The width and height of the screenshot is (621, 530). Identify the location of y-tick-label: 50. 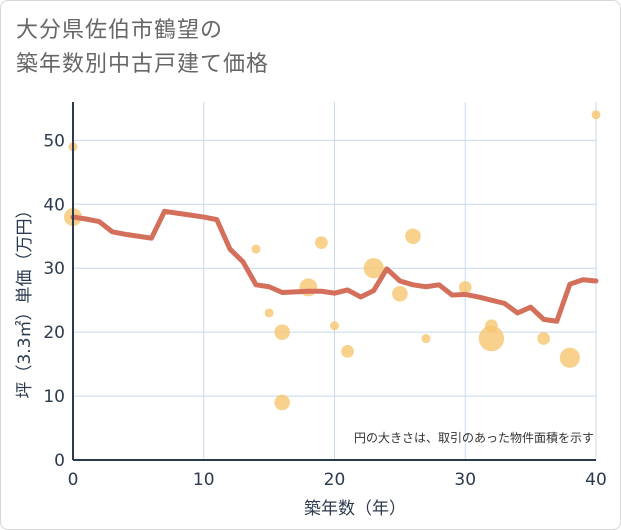
(54, 141).